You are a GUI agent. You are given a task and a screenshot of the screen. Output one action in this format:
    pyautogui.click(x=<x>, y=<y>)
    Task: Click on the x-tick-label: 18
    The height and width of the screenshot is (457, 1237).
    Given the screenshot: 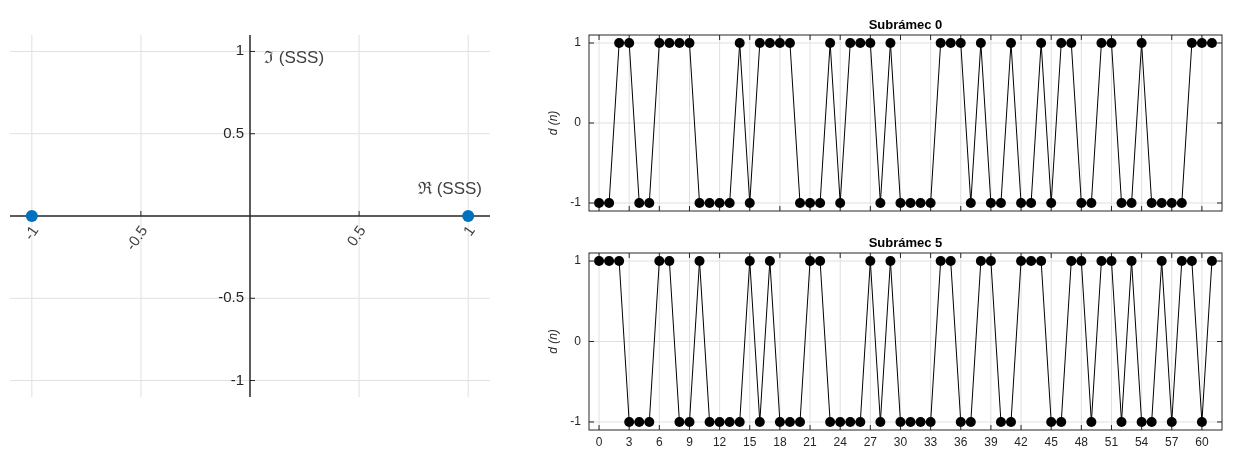 What is the action you would take?
    pyautogui.click(x=780, y=442)
    